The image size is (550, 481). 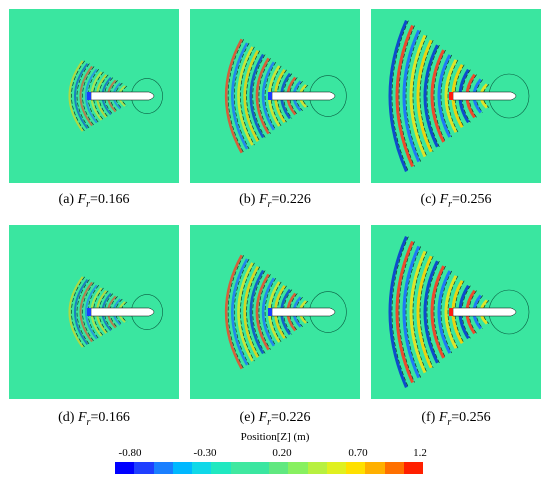 I want to click on colorbar, so click(x=269, y=468).